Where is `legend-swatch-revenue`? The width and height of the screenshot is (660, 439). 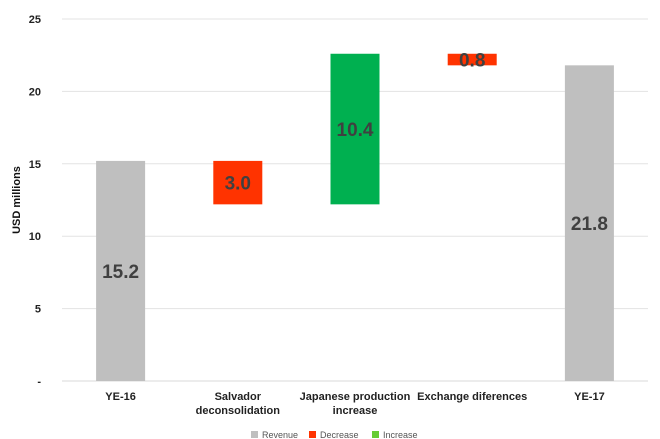 legend-swatch-revenue is located at coordinates (254, 434).